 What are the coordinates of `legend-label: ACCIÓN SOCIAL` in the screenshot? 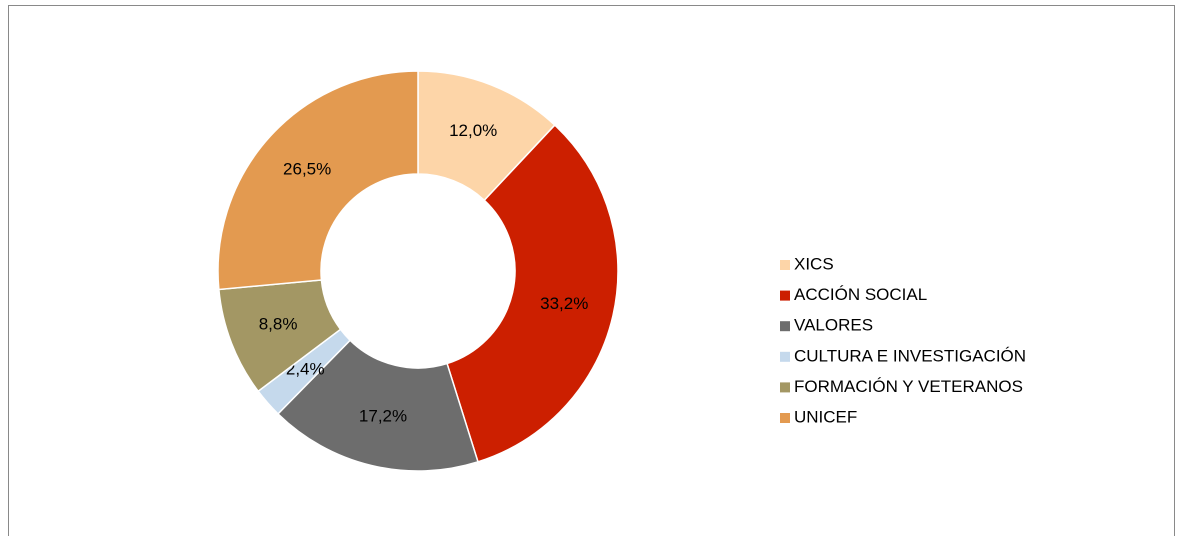 It's located at (860, 294).